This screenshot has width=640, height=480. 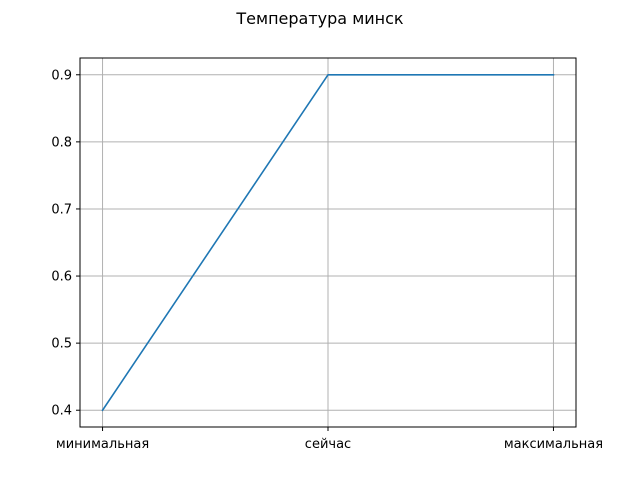 I want to click on y-tick-label: 0.5, so click(x=61, y=344).